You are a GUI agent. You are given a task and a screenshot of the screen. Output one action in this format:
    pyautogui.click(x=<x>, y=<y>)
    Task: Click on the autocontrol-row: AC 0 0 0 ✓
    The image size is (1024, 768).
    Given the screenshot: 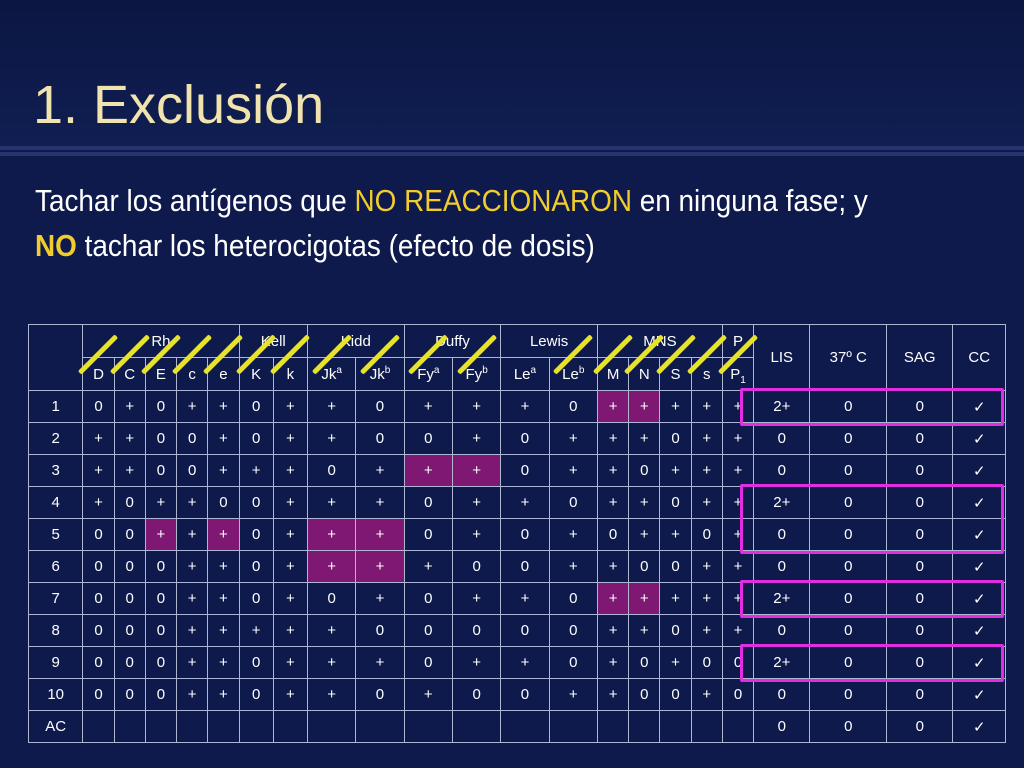 What is the action you would take?
    pyautogui.click(x=516, y=726)
    